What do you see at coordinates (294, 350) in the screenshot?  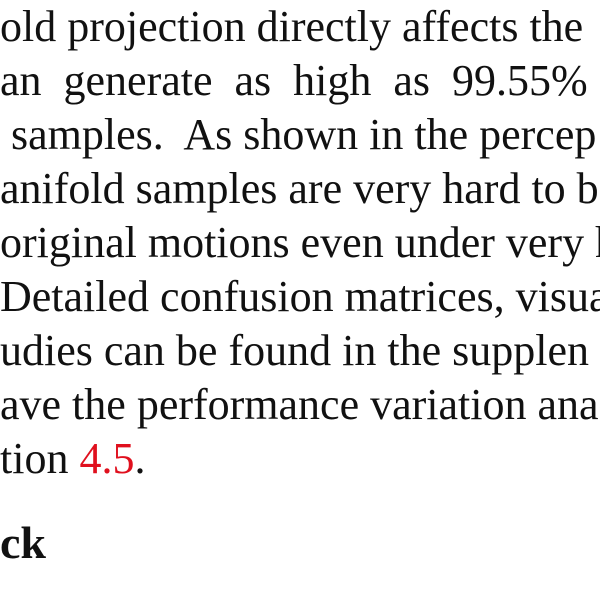 I see `paragraph-line-7: udies can be found in the supplen` at bounding box center [294, 350].